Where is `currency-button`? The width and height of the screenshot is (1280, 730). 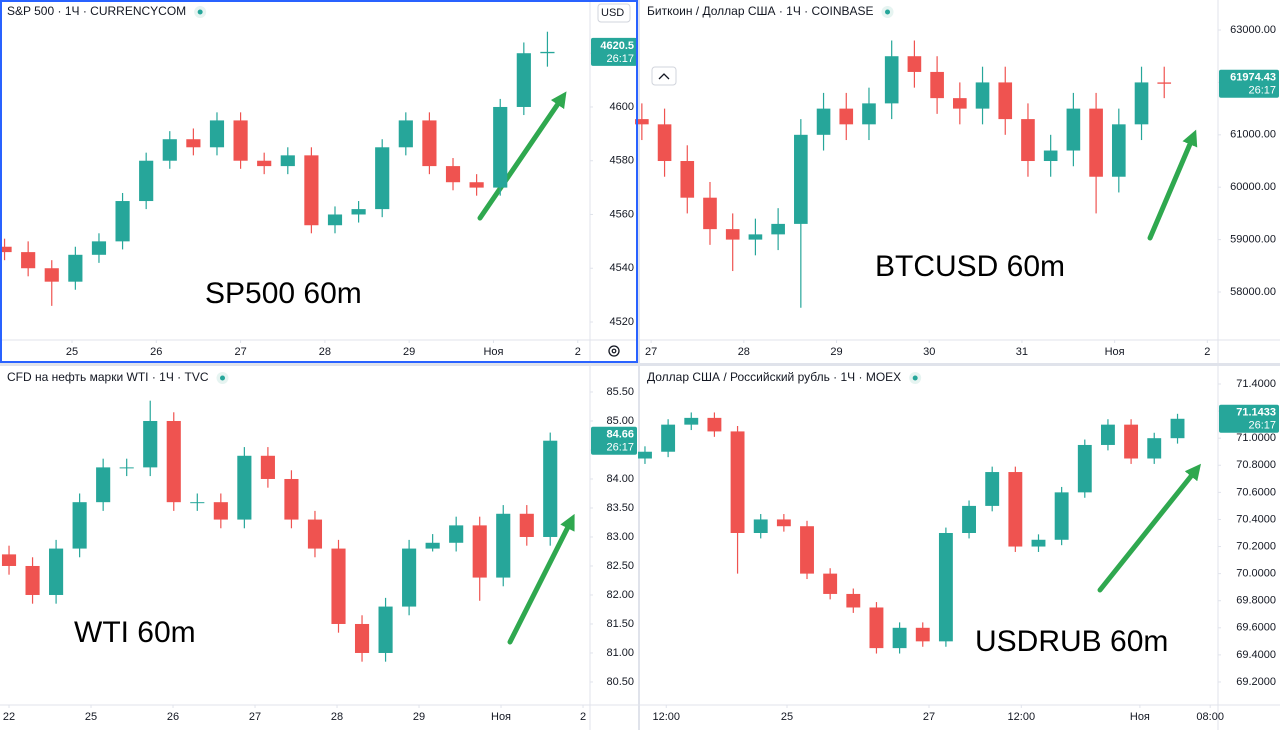 currency-button is located at coordinates (614, 13).